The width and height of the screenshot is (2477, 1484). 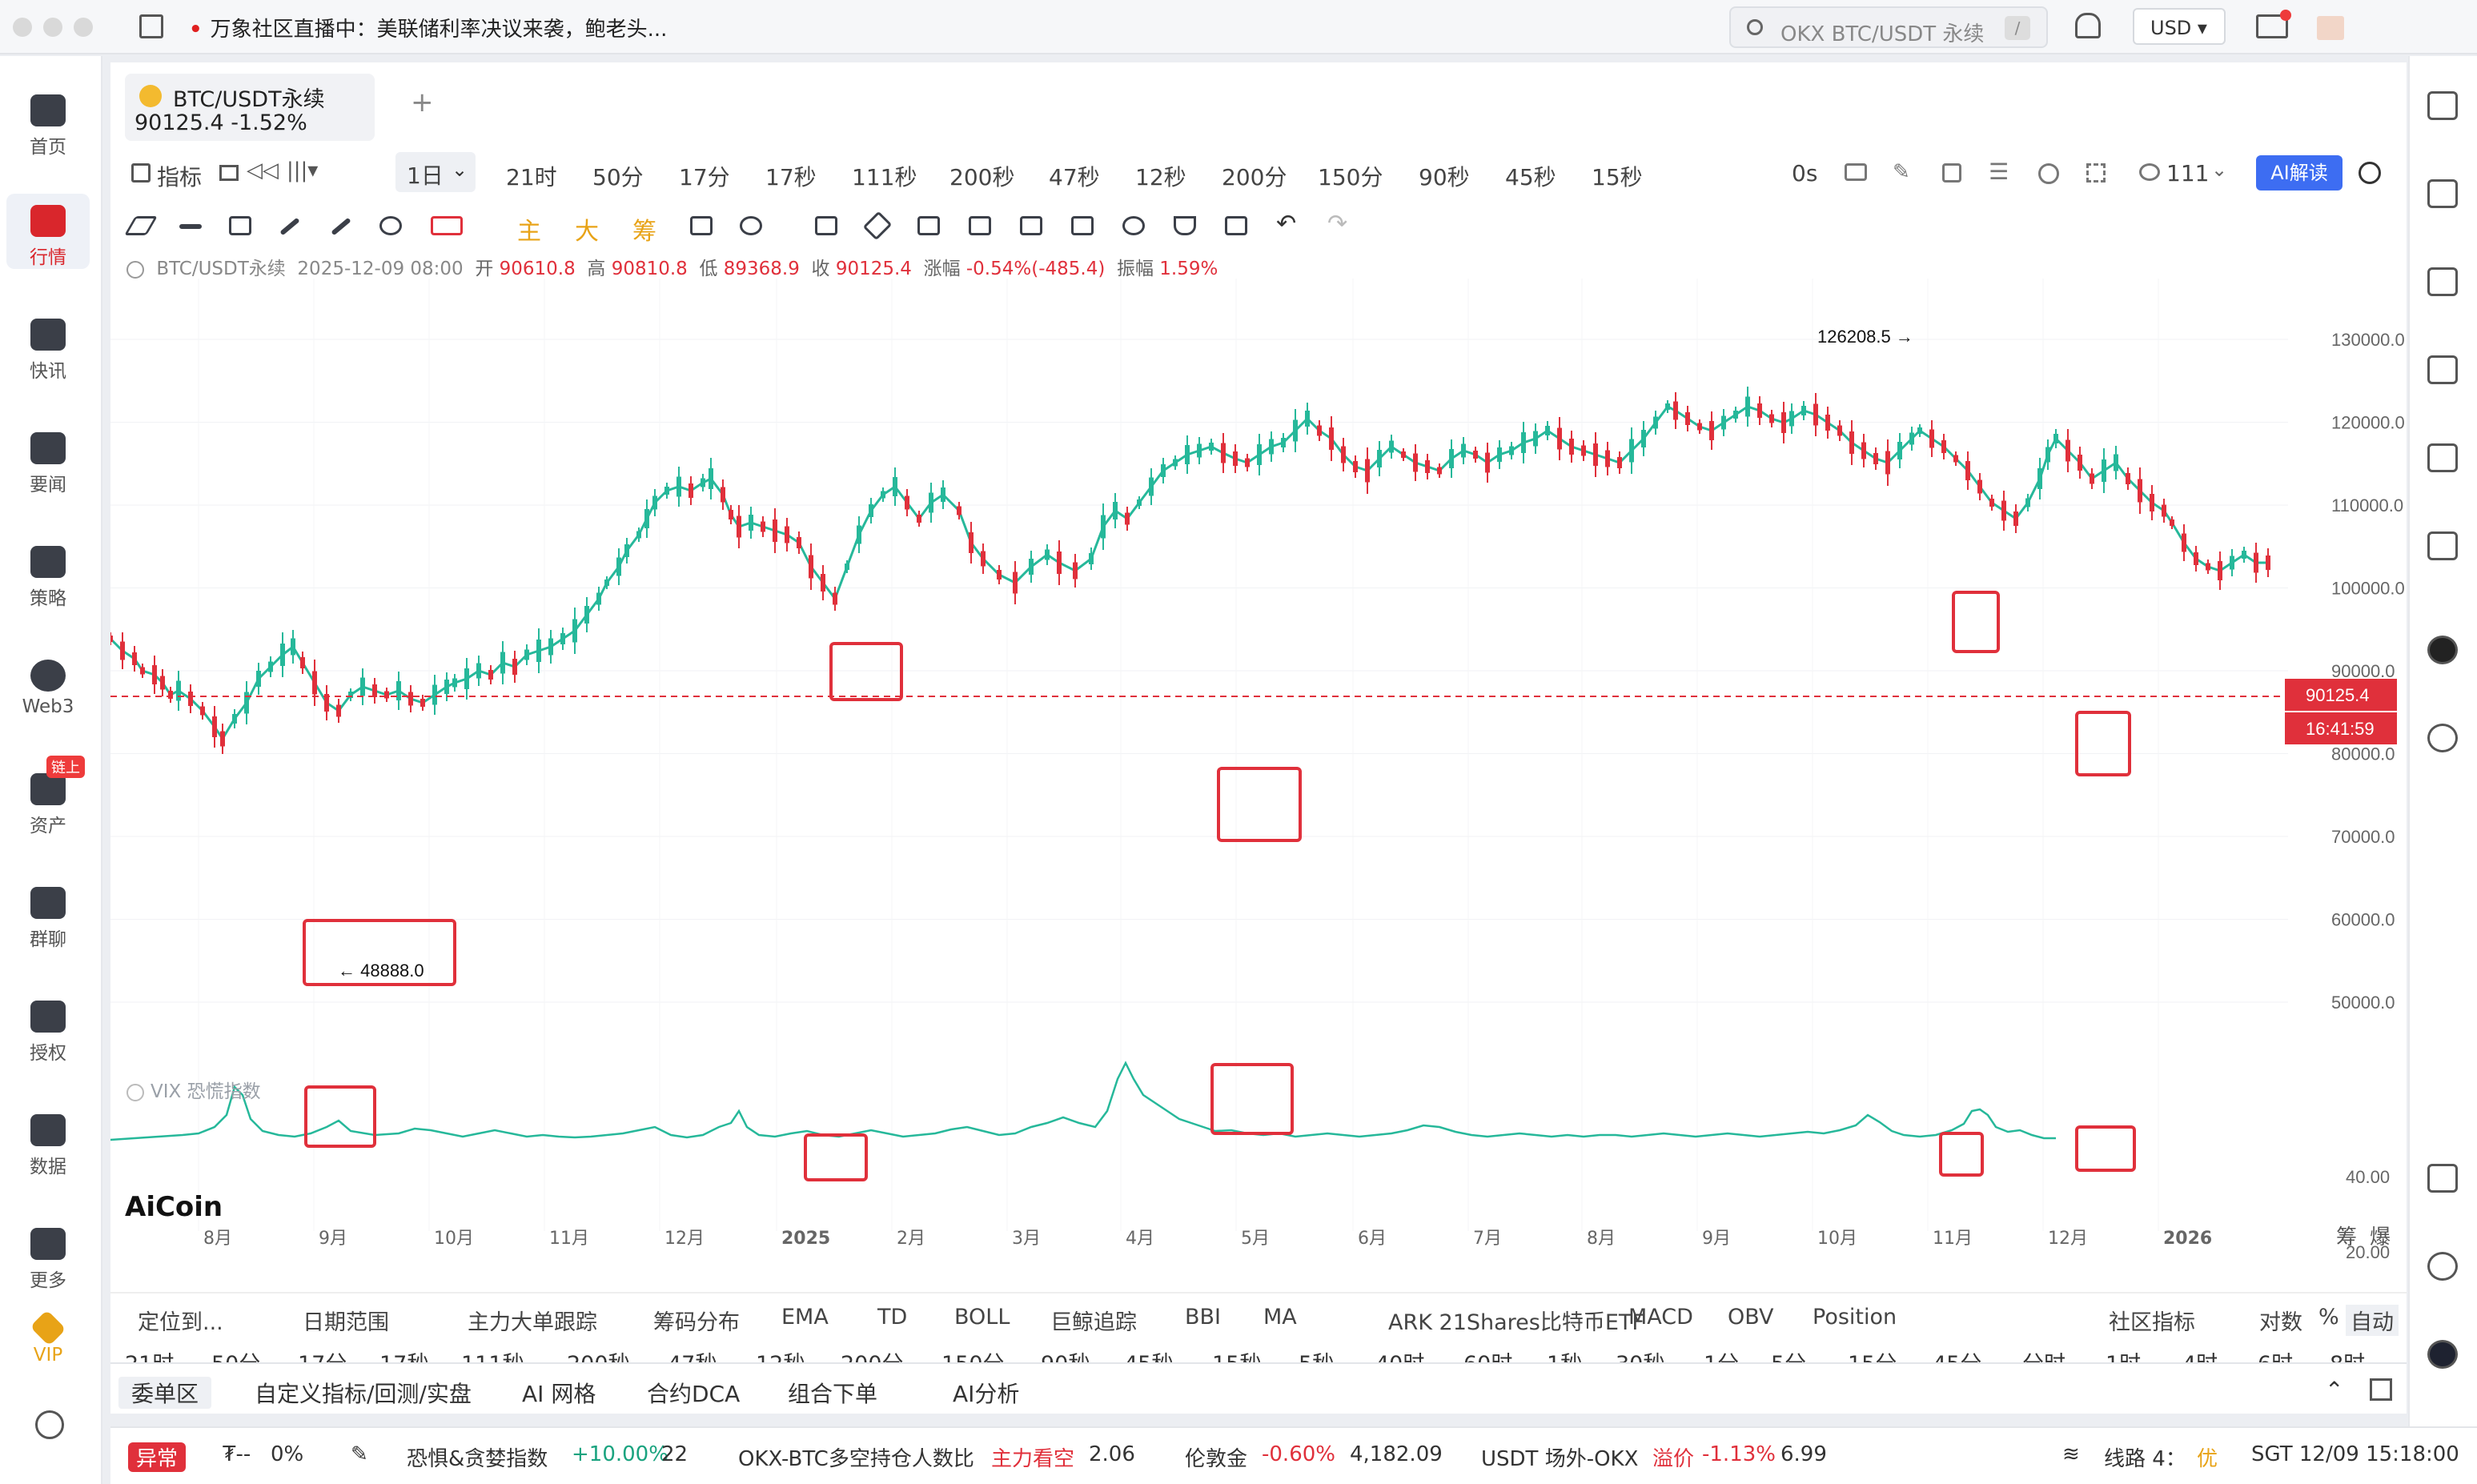 I want to click on compare-icon, so click(x=751, y=225).